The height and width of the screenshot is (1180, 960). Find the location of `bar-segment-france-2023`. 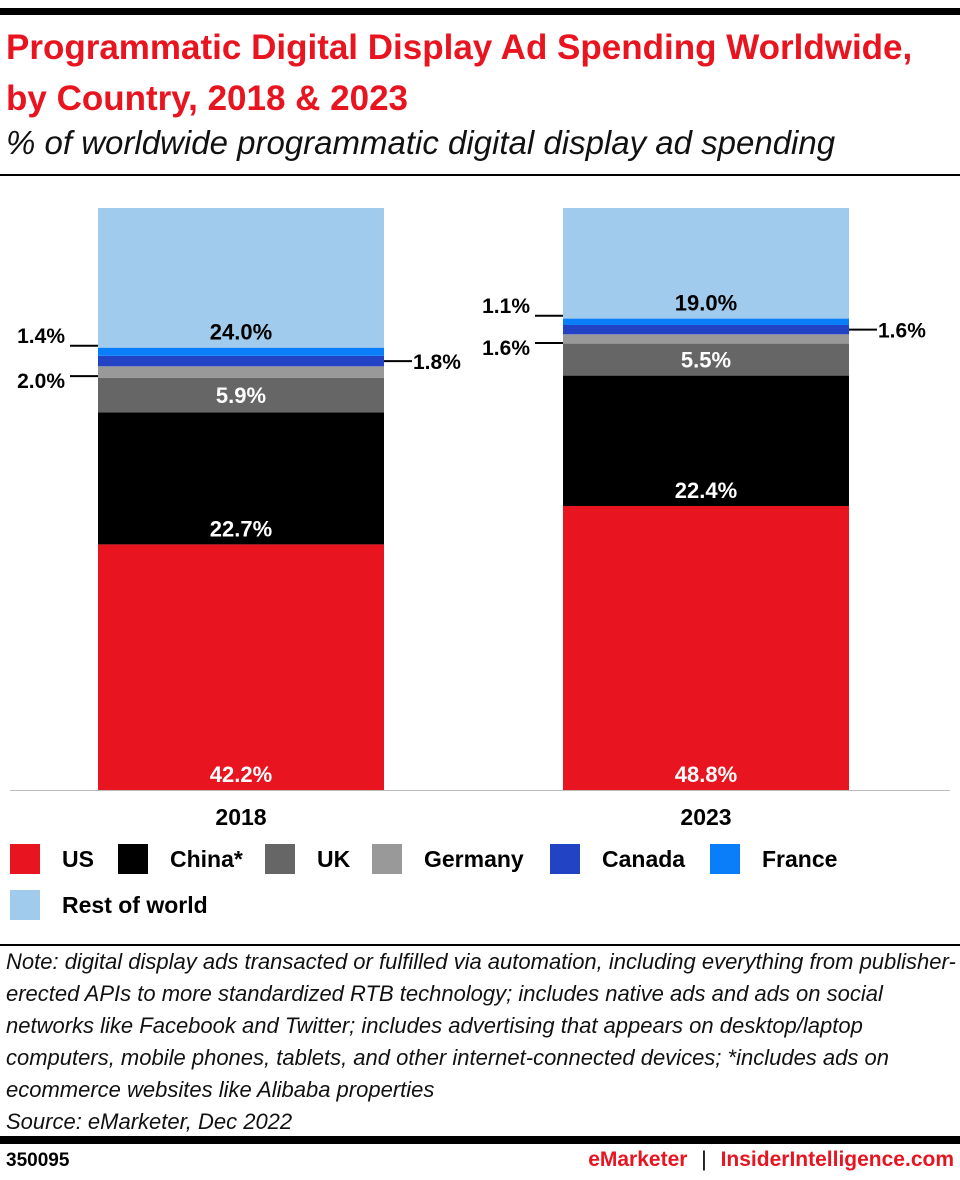

bar-segment-france-2023 is located at coordinates (706, 321).